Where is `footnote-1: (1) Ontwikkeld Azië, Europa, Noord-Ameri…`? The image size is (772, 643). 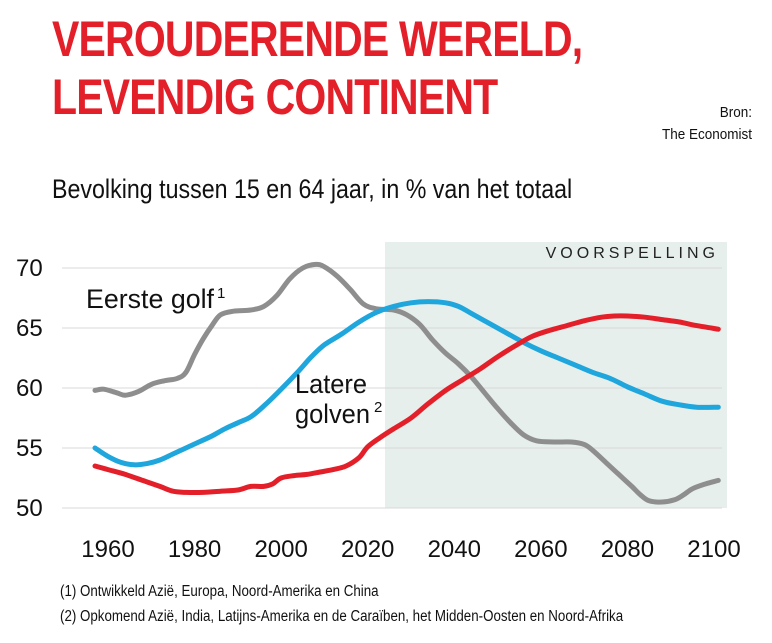
footnote-1: (1) Ontwikkeld Azië, Europa, Noord-Ameri… is located at coordinates (219, 591).